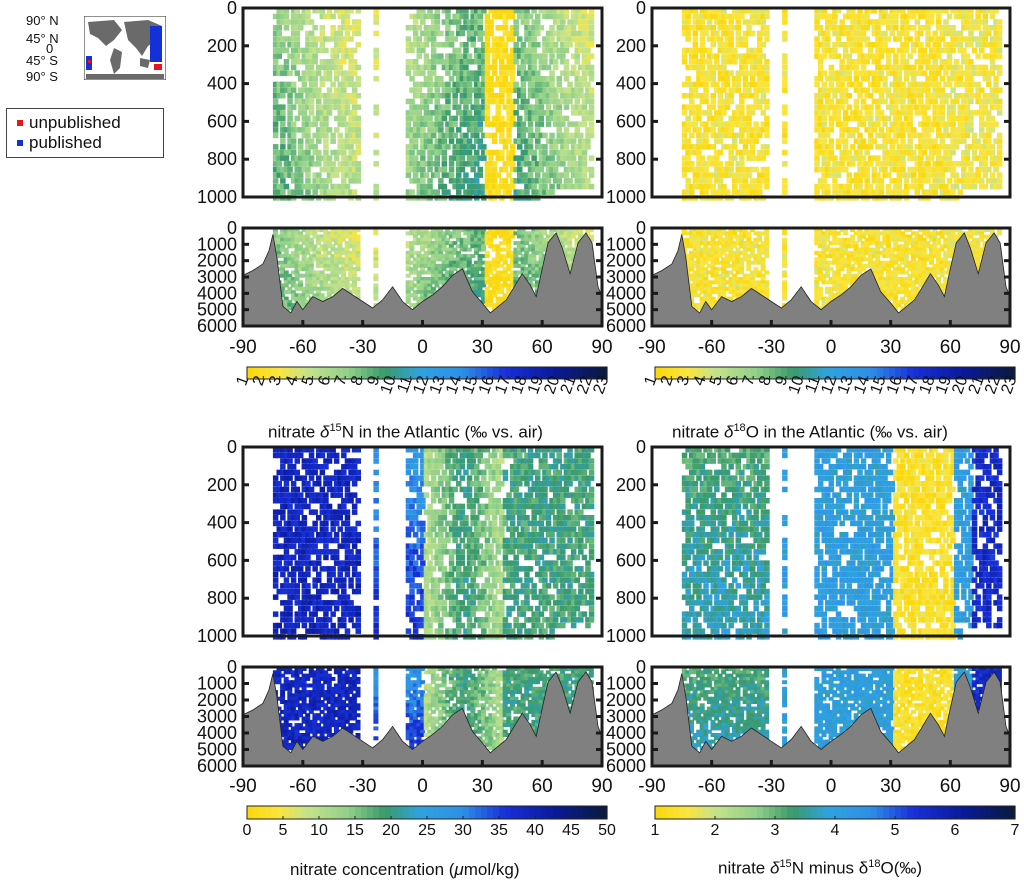 The image size is (1024, 884). What do you see at coordinates (69, 123) in the screenshot?
I see `legend-item-unpublished: unpublished` at bounding box center [69, 123].